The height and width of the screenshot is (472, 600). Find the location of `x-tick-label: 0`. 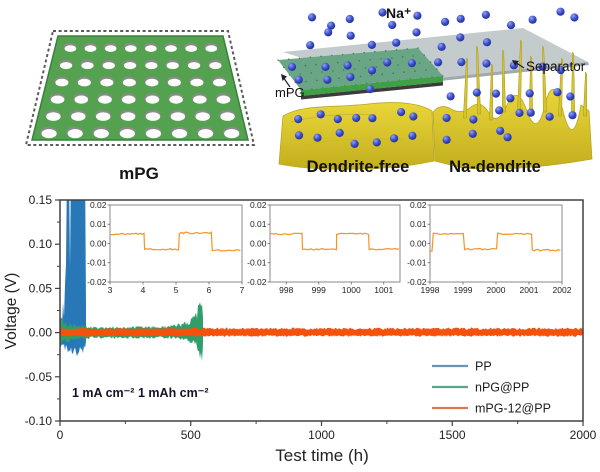

x-tick-label: 0 is located at coordinates (60, 435).